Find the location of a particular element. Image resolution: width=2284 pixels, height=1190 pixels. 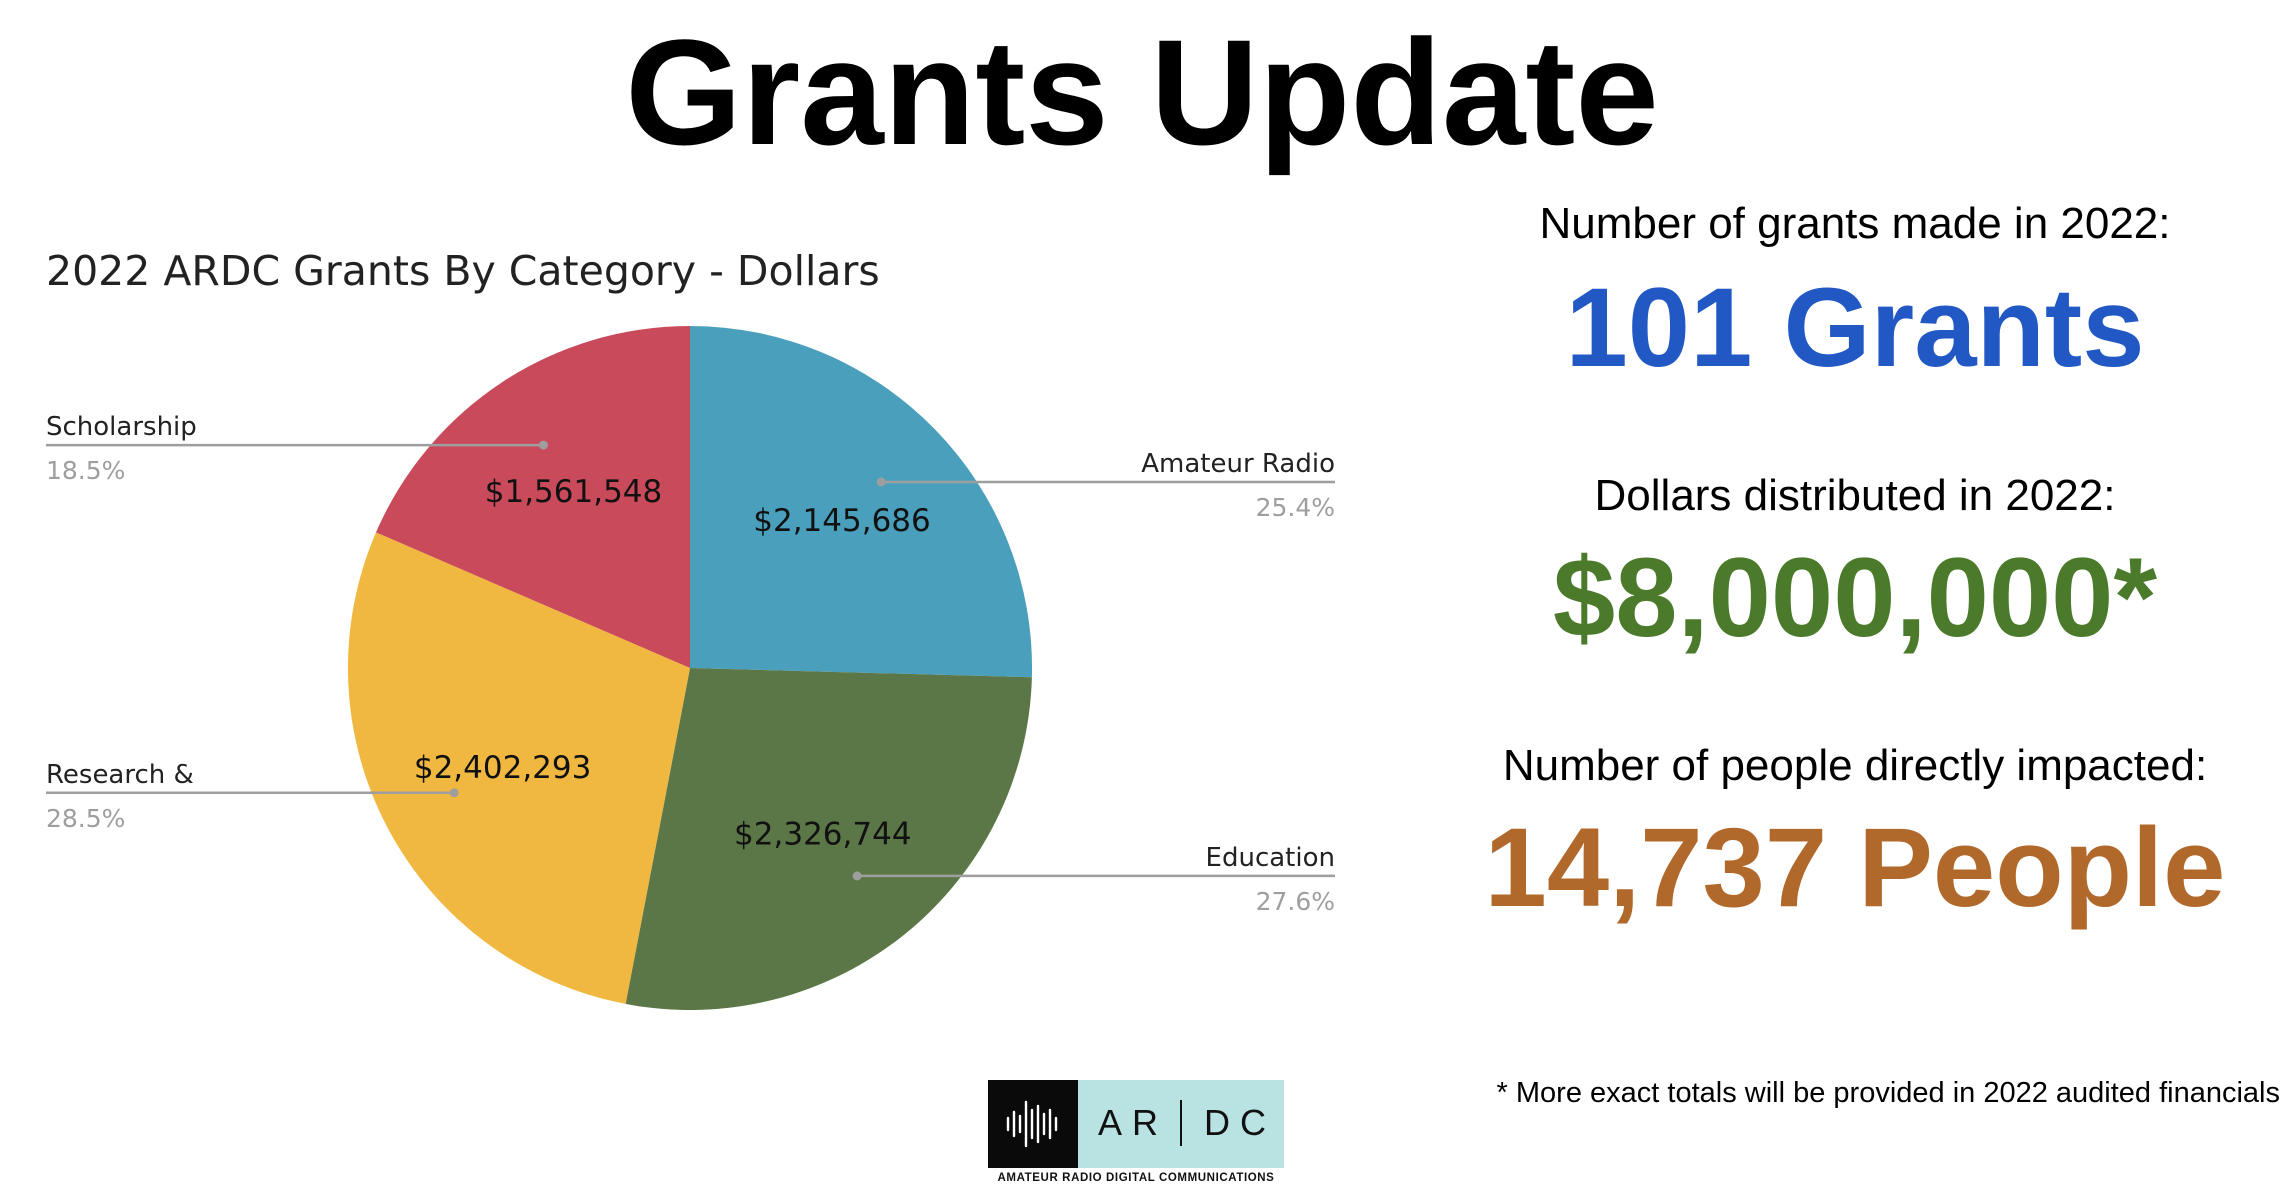

waveform-icon is located at coordinates (1033, 1124).